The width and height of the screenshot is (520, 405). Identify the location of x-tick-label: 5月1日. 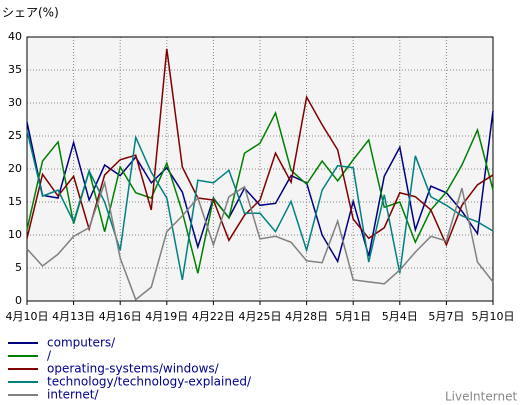
(353, 316).